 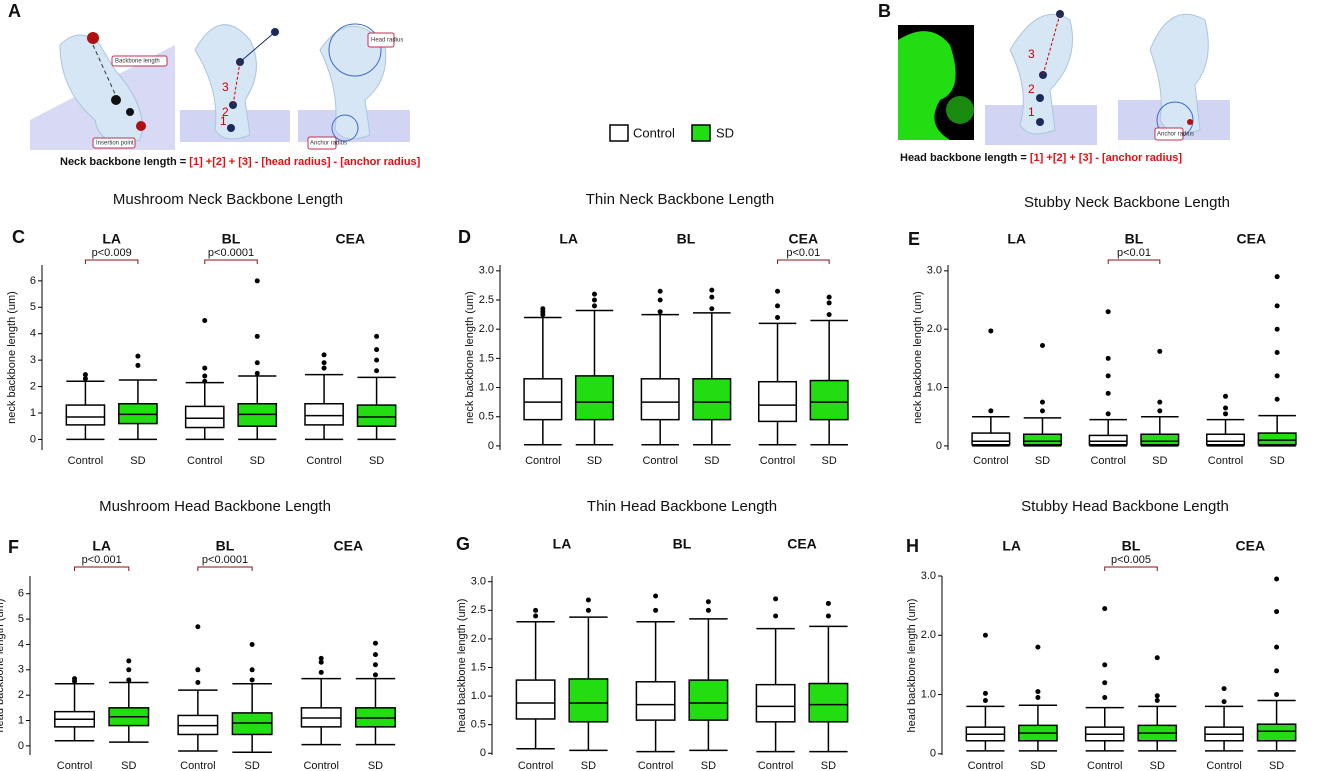 I want to click on y-tick-label: 2, so click(x=21, y=695).